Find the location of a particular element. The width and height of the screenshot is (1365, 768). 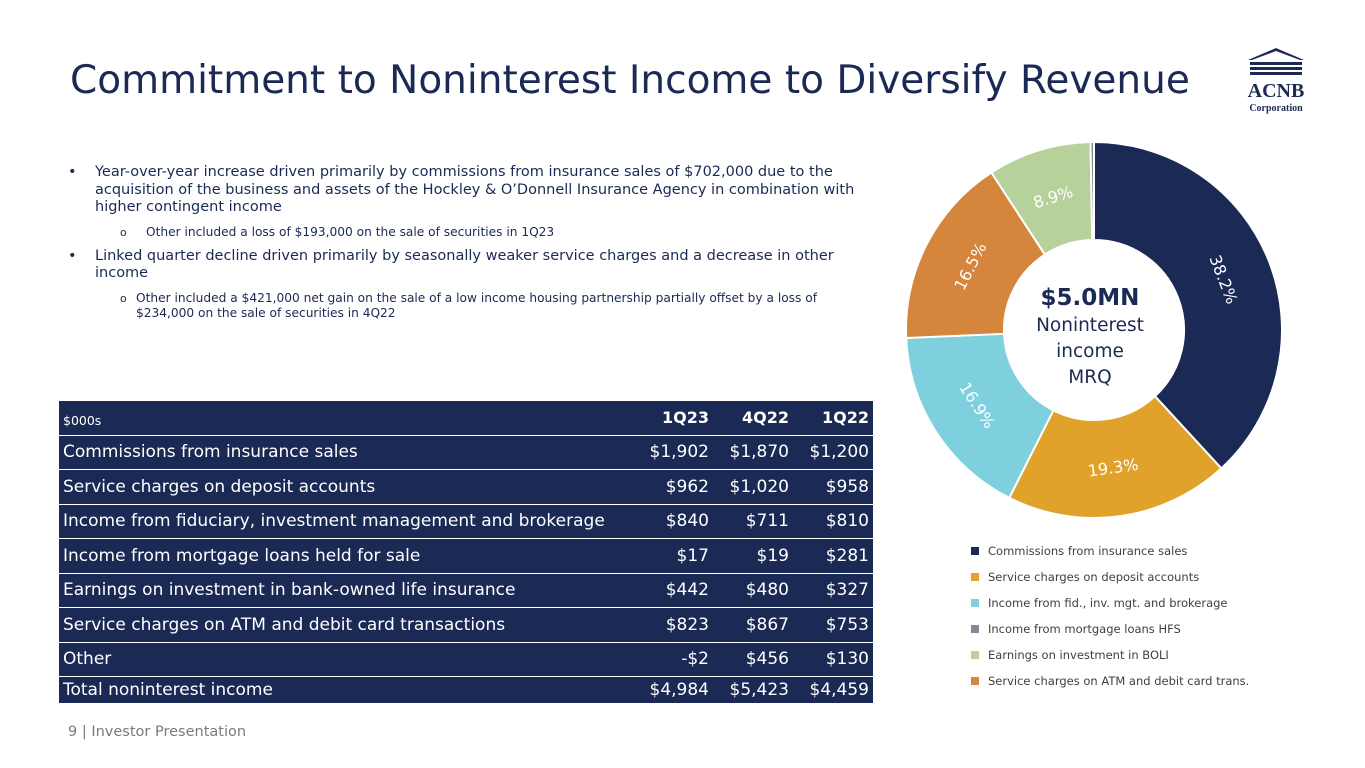

table-cell: $1,200 is located at coordinates (833, 452).